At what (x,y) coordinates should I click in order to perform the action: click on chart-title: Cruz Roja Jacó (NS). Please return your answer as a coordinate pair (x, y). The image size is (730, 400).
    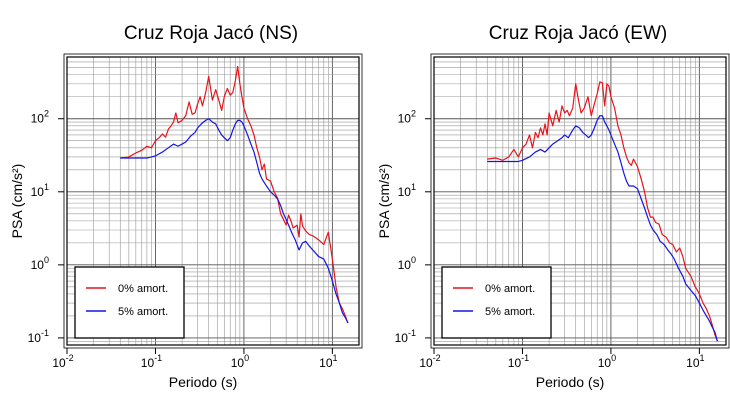
    Looking at the image, I should click on (211, 33).